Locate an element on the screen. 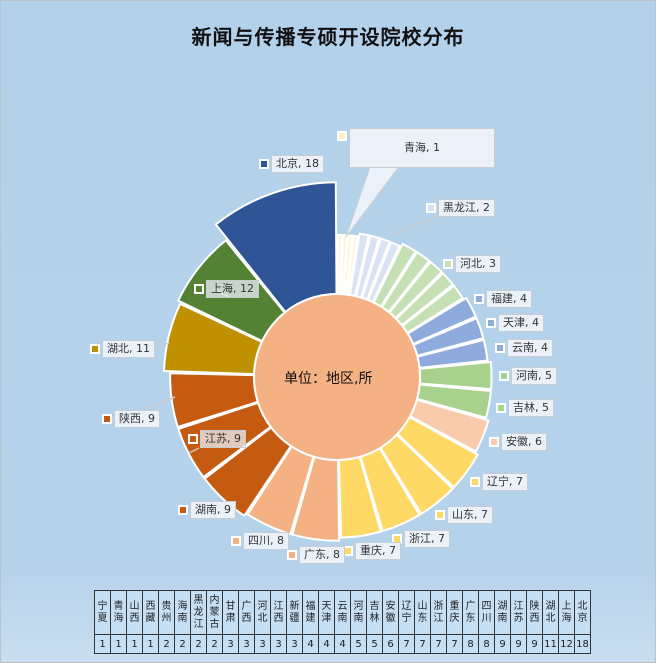 The image size is (656, 663). data-label: 辽宁, 7 is located at coordinates (499, 482).